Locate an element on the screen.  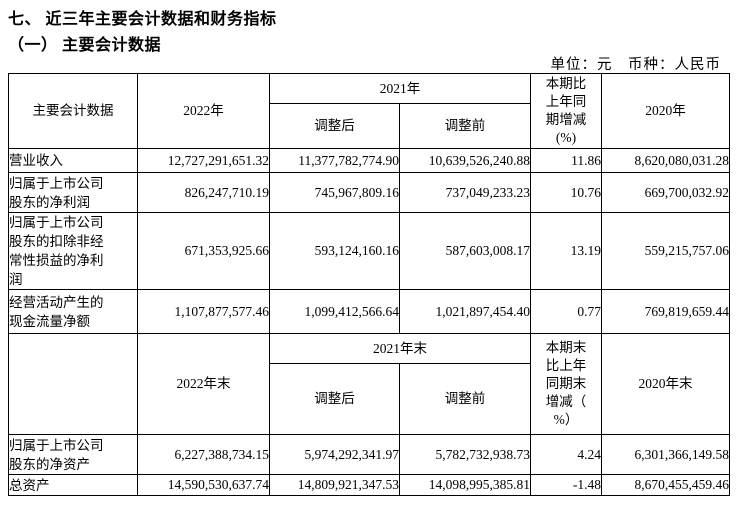
value-2022: 6,227,388,734.15 is located at coordinates (203, 454).